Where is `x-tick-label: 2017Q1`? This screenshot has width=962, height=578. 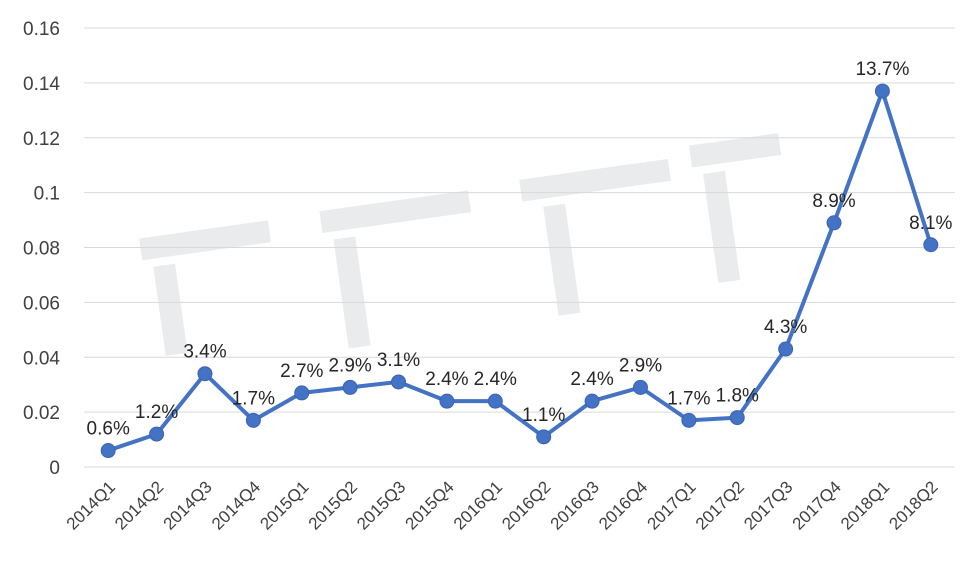 x-tick-label: 2017Q1 is located at coordinates (671, 505).